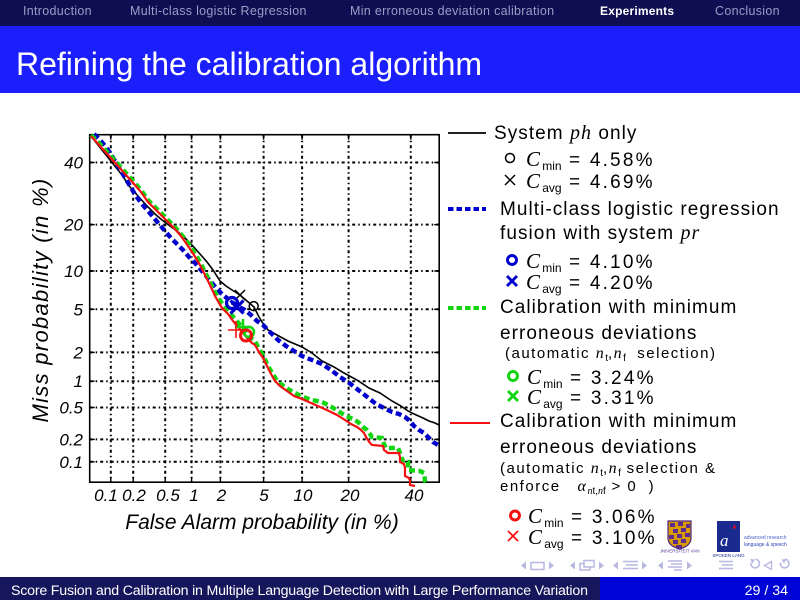 The width and height of the screenshot is (800, 600). What do you see at coordinates (680, 551) in the screenshot?
I see `svg-text: UNIVERSITEIT VAN` at bounding box center [680, 551].